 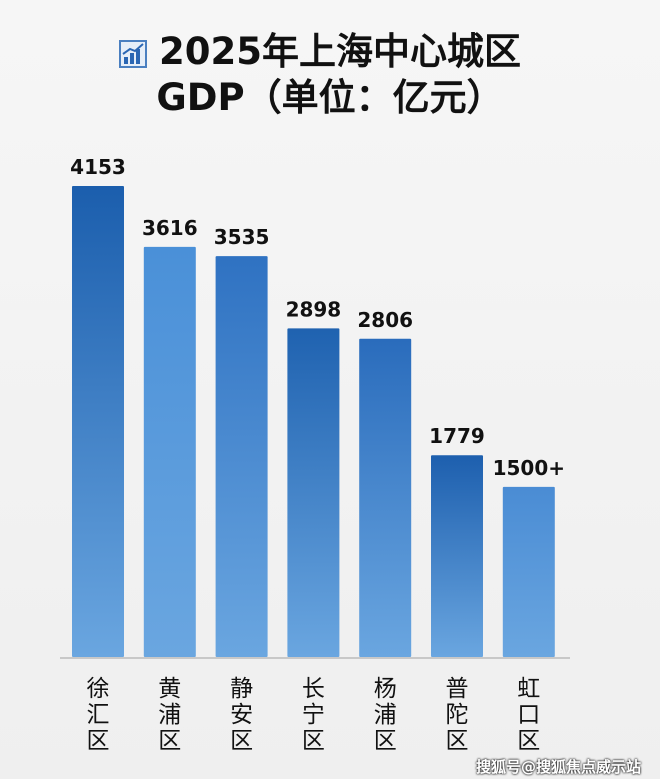 I want to click on data-label: 3535, so click(x=242, y=237).